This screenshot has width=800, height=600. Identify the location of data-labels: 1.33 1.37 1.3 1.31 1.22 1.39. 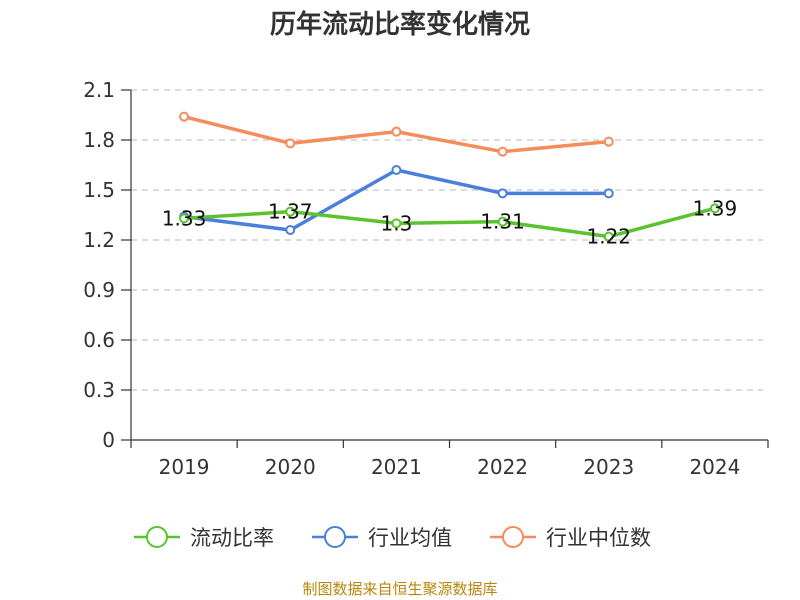
(449, 222).